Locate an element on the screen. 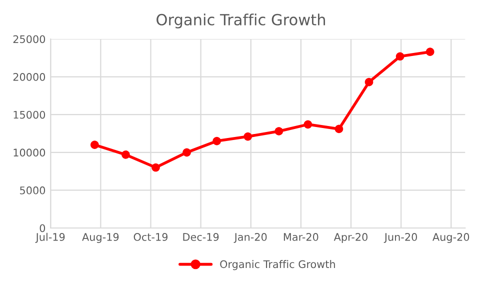 This screenshot has height=300, width=482. x-tick-label: Jun-20 is located at coordinates (401, 238).